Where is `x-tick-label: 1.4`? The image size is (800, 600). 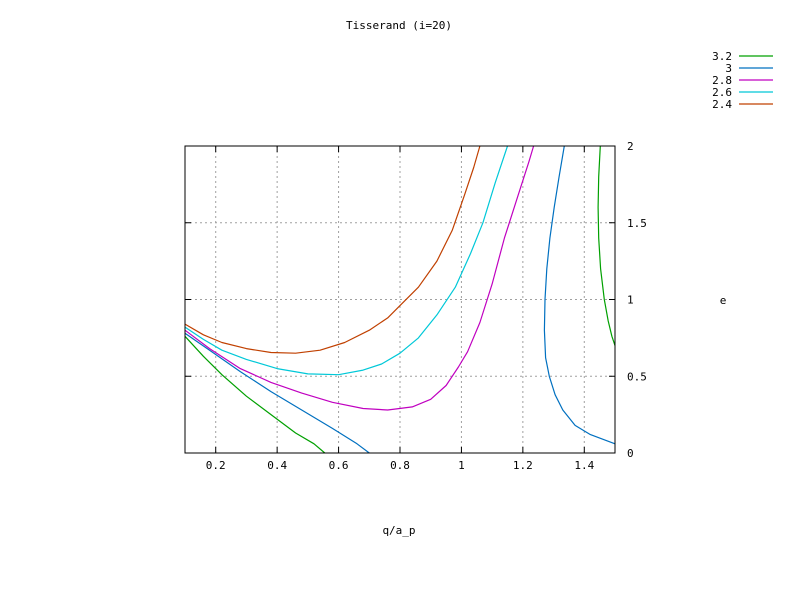 x-tick-label: 1.4 is located at coordinates (584, 465).